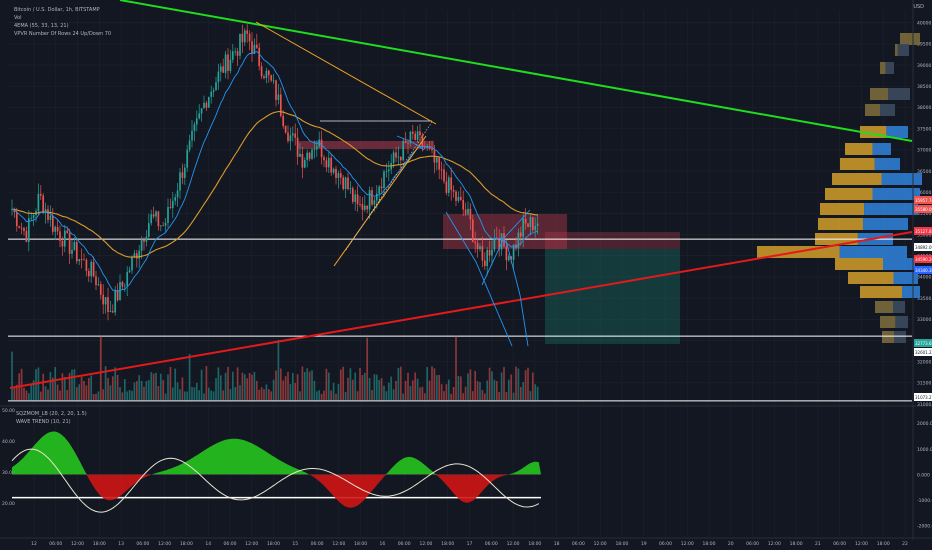 Image resolution: width=932 pixels, height=550 pixels. What do you see at coordinates (8, 442) in the screenshot?
I see `osc-left-tick: 40.00` at bounding box center [8, 442].